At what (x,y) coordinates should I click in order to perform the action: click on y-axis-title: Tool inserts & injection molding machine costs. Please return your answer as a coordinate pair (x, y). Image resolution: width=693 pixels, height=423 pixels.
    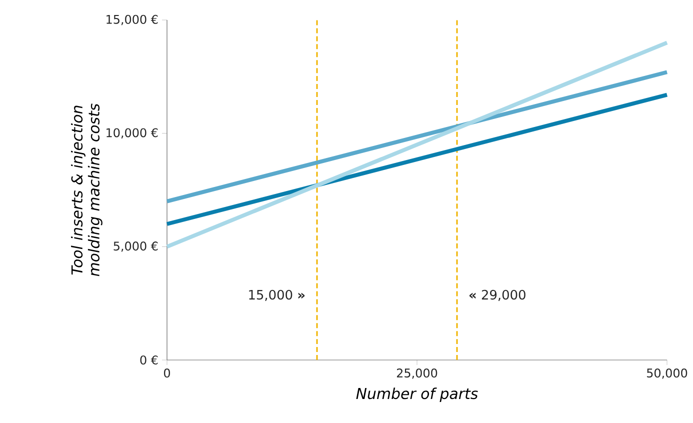
    Looking at the image, I should click on (86, 190).